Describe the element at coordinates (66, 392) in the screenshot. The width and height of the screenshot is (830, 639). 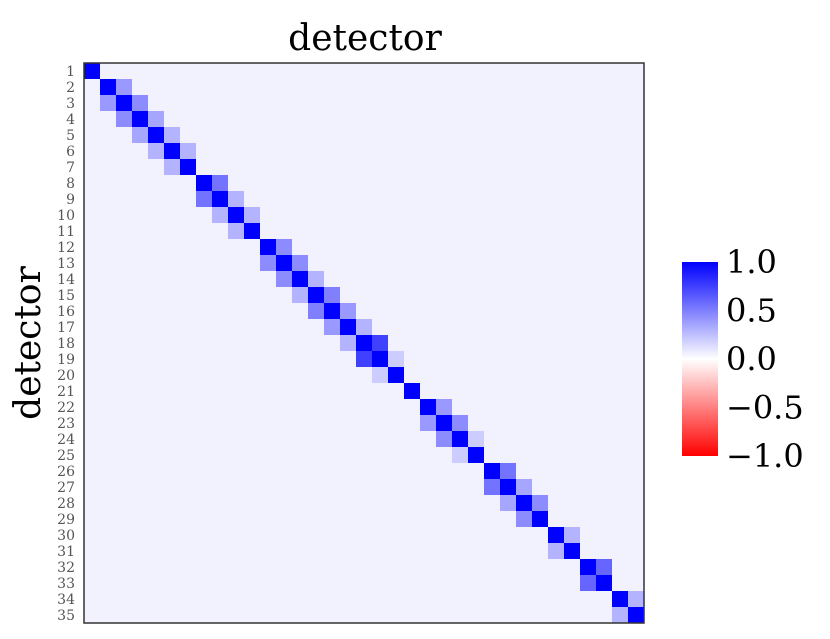
I see `y-tick-label: 21` at that location.